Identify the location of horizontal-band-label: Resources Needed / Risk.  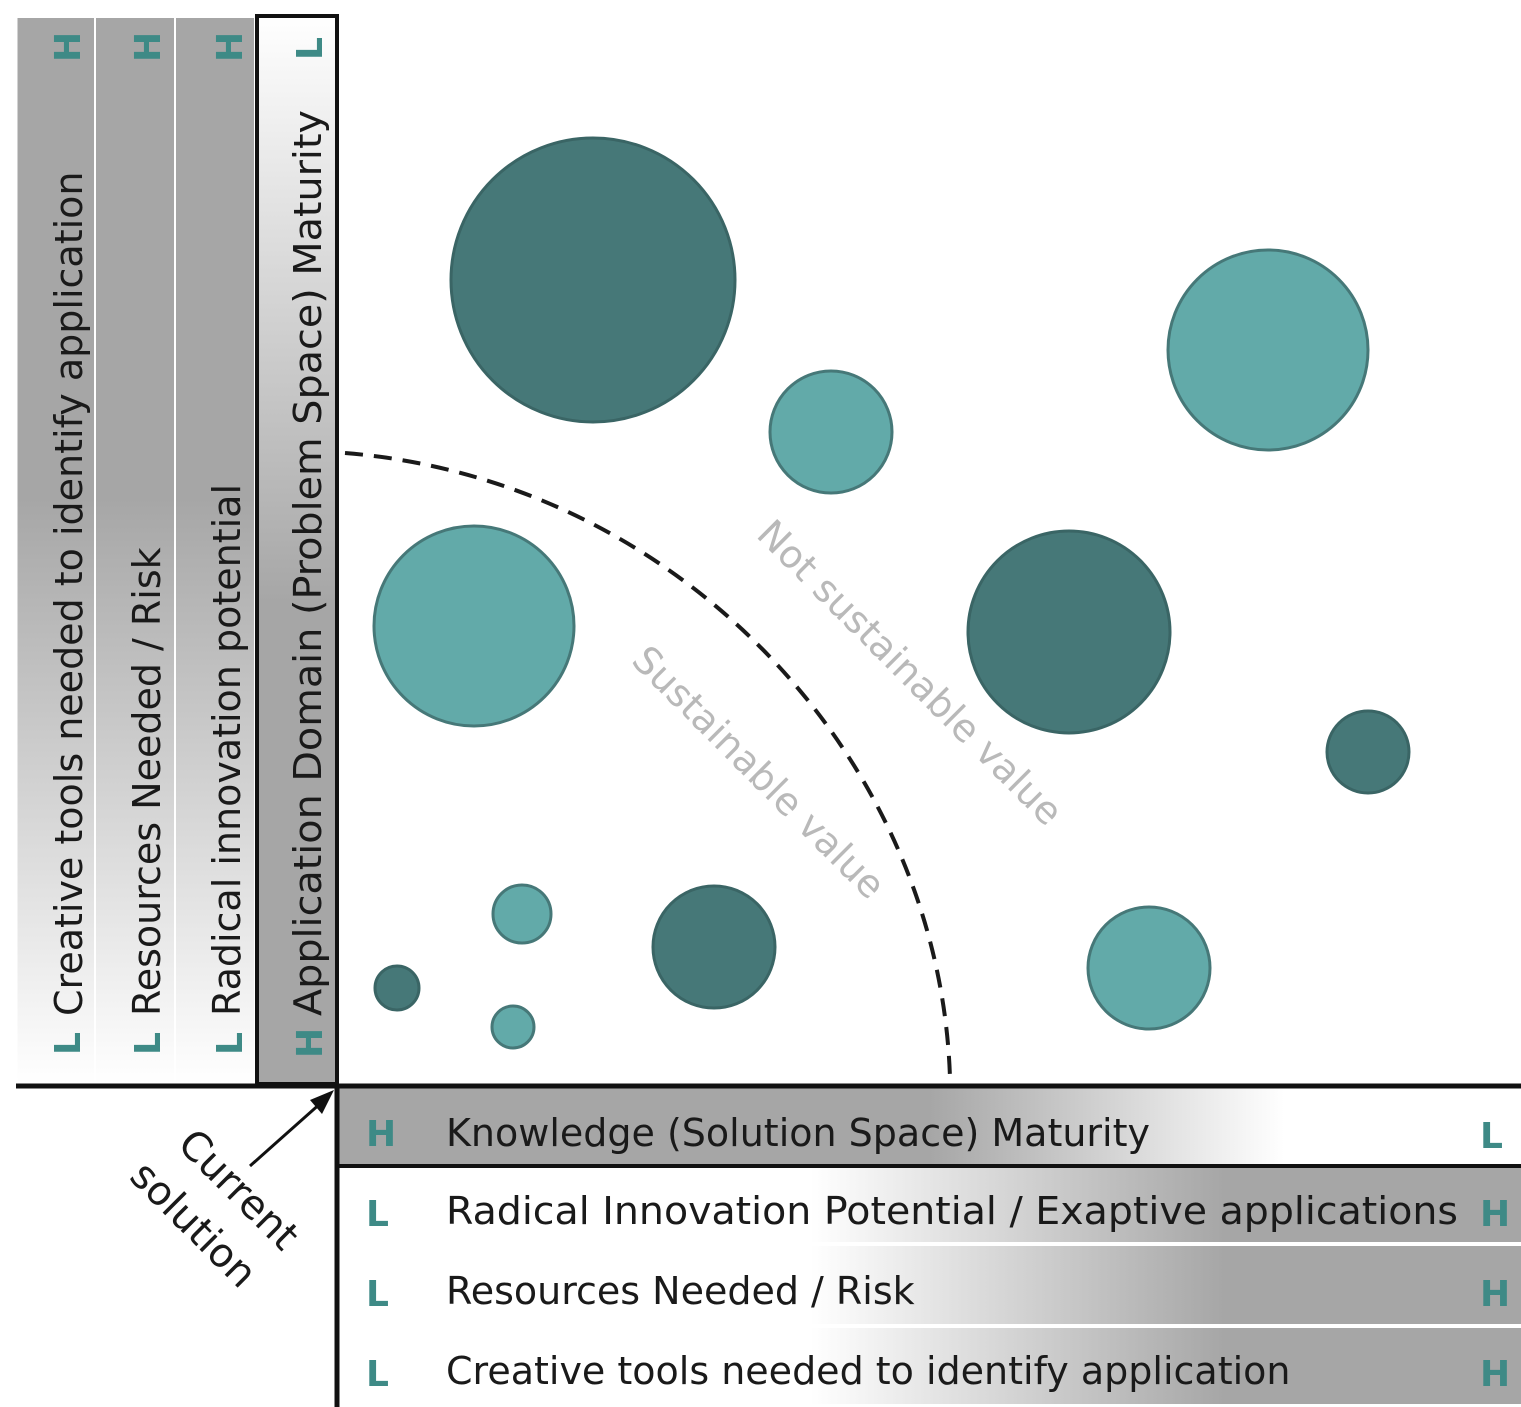
(680, 1291).